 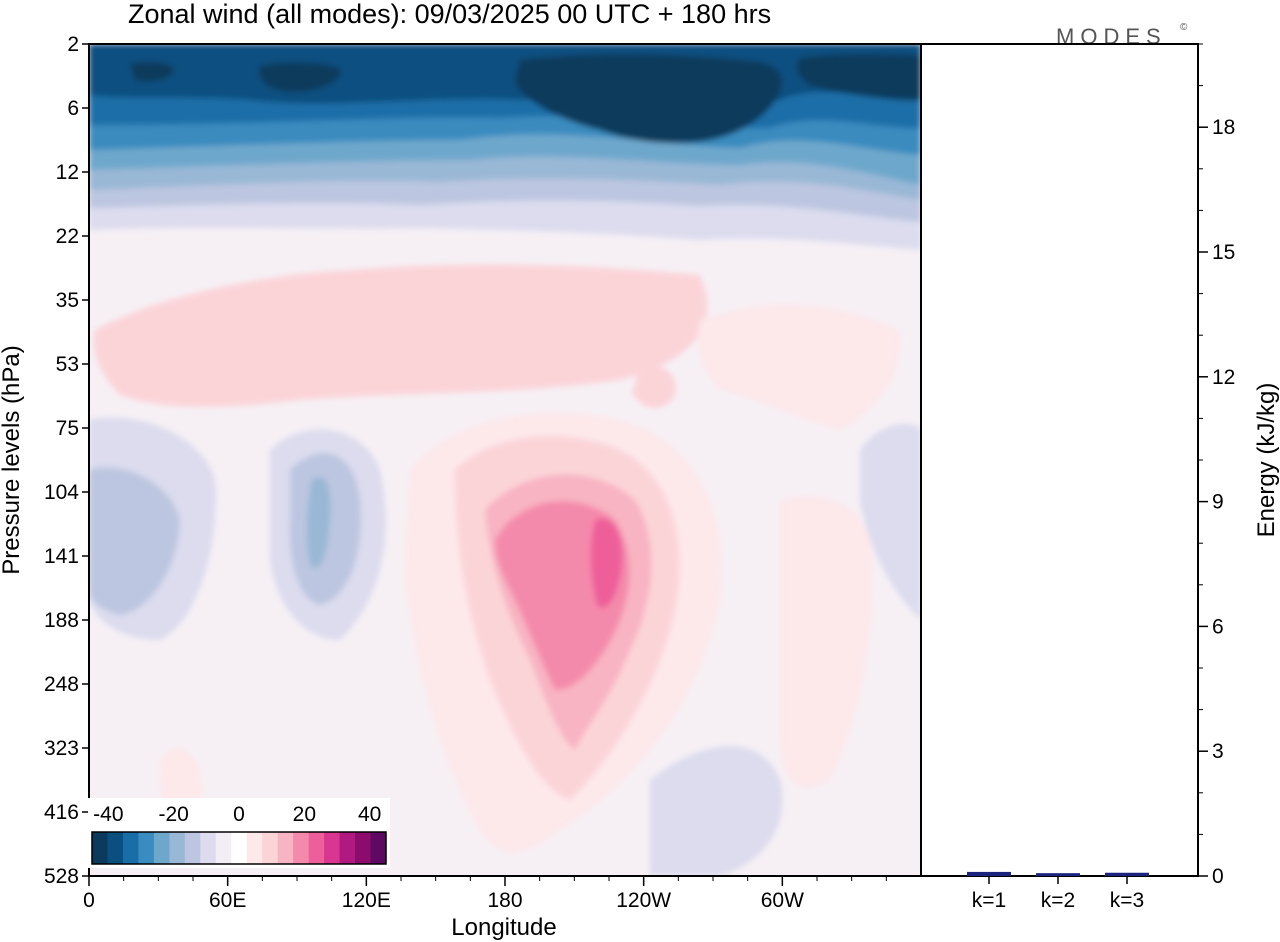 I want to click on energy-y-tick-label: 15, so click(x=1223, y=252).